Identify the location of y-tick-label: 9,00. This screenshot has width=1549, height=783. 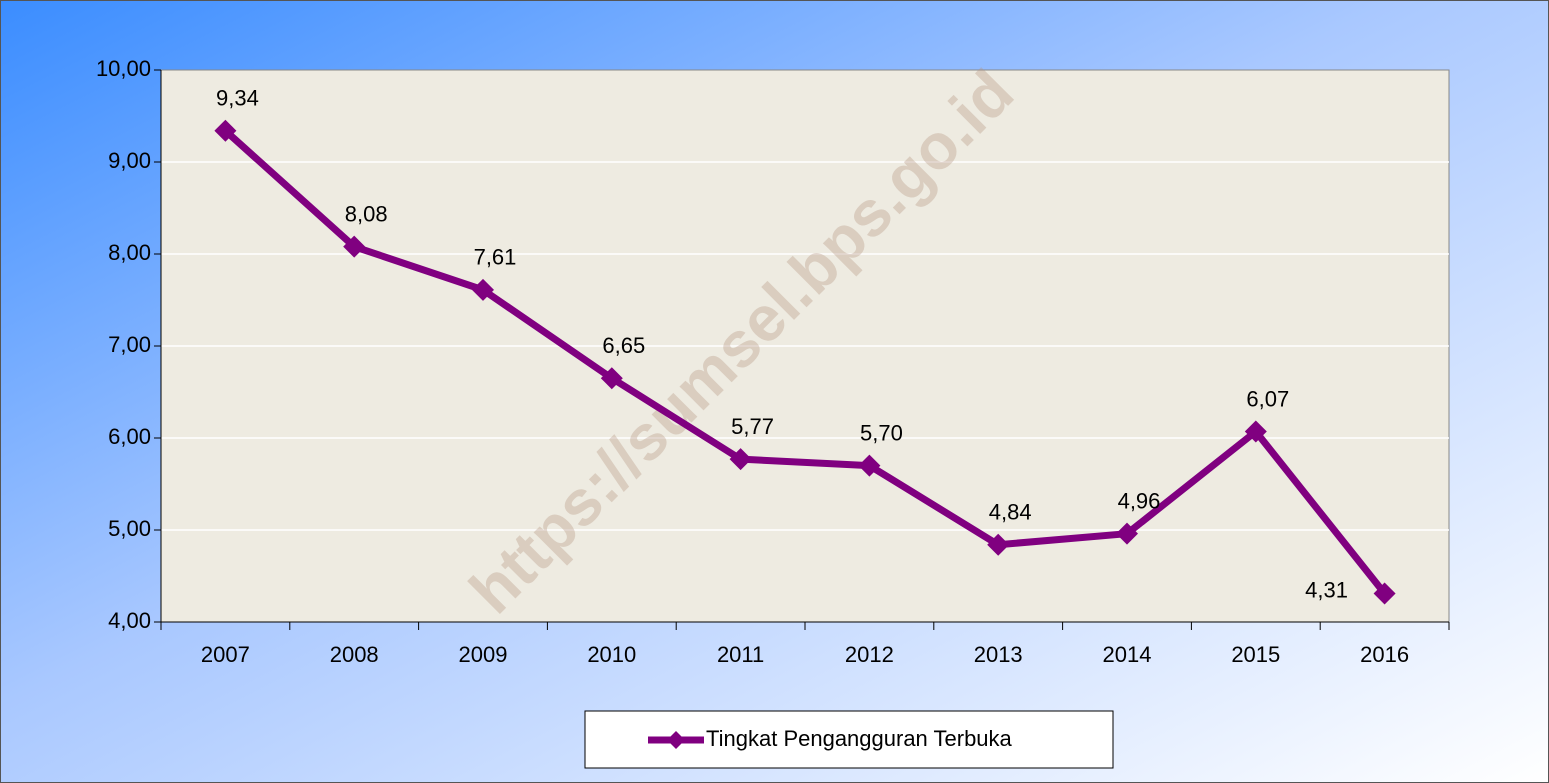
(129, 160).